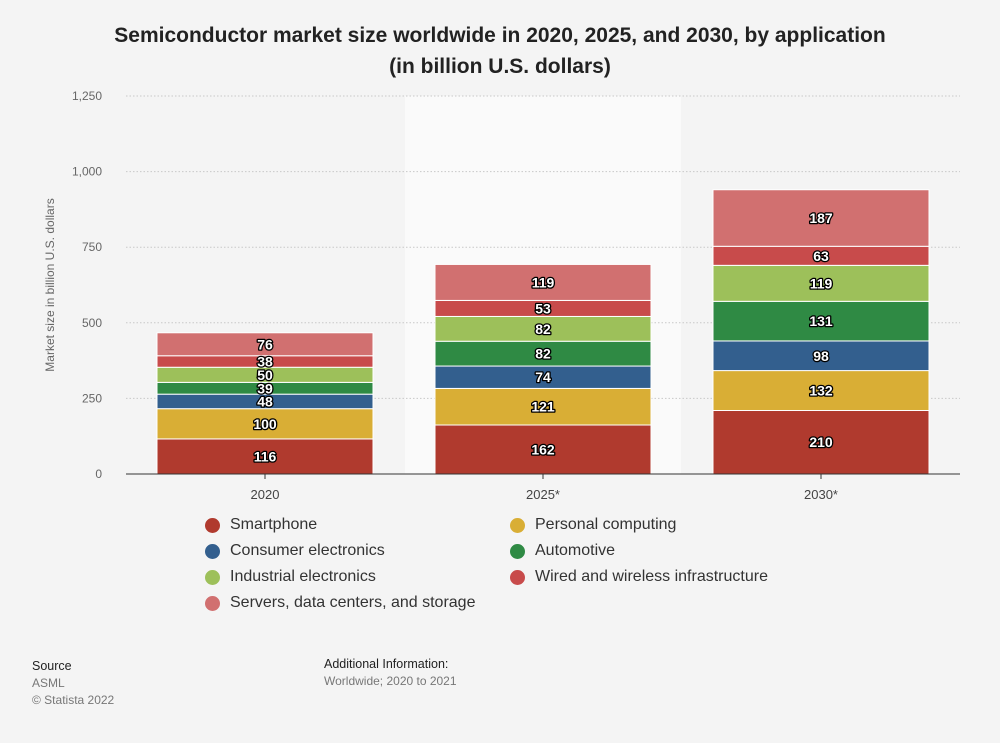  I want to click on data-label: 162, so click(543, 450).